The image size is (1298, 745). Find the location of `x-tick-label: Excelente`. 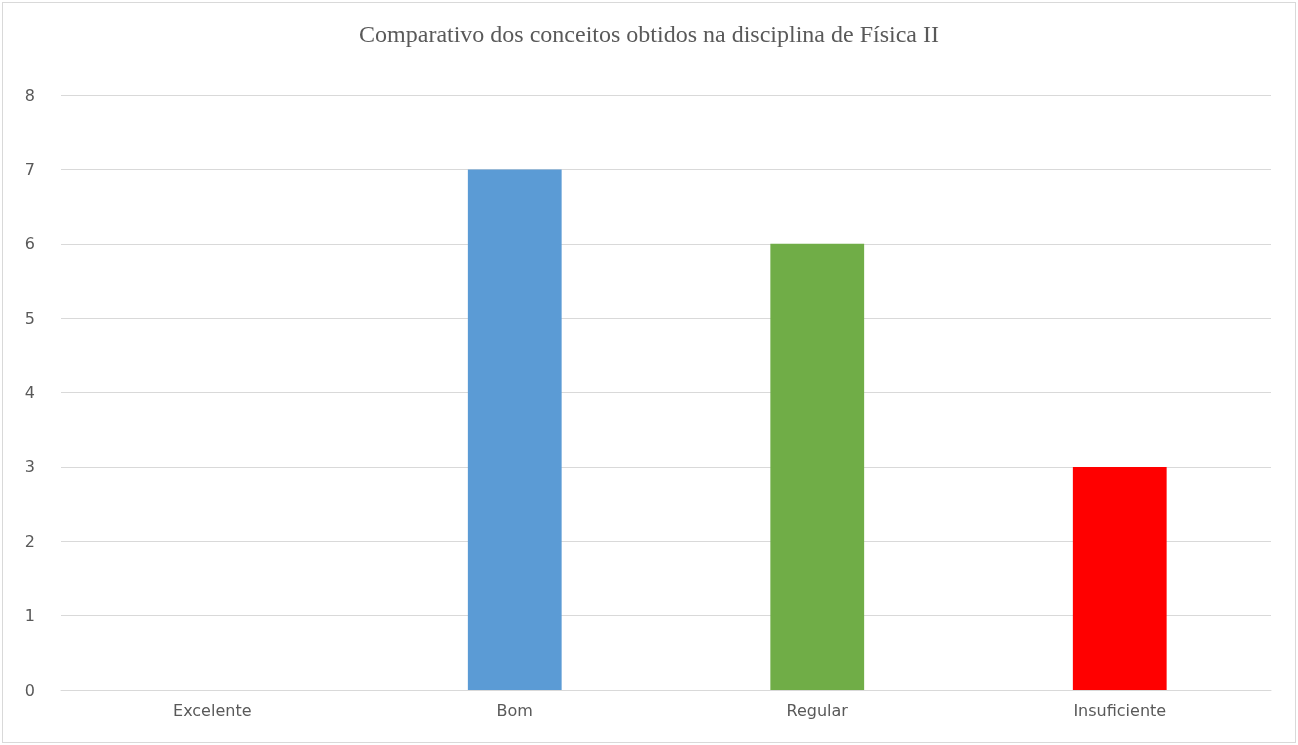

x-tick-label: Excelente is located at coordinates (212, 710).